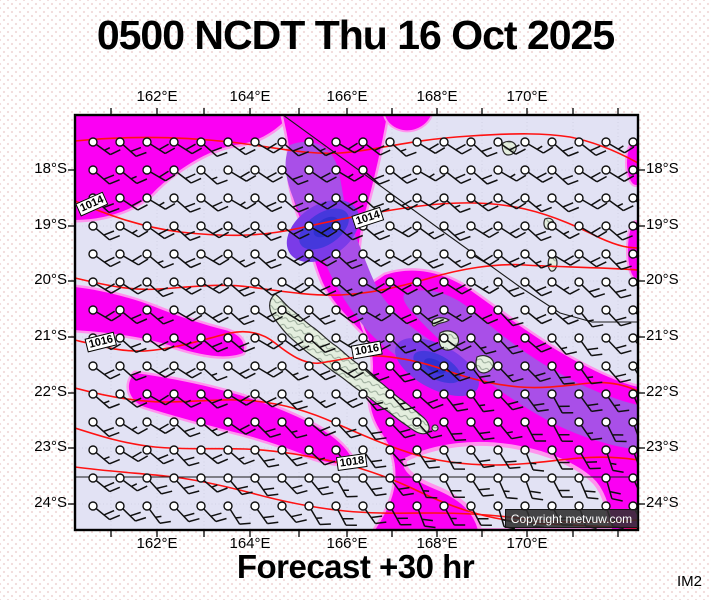 The width and height of the screenshot is (711, 600). Describe the element at coordinates (662, 168) in the screenshot. I see `lat-label-right: 18°S` at that location.